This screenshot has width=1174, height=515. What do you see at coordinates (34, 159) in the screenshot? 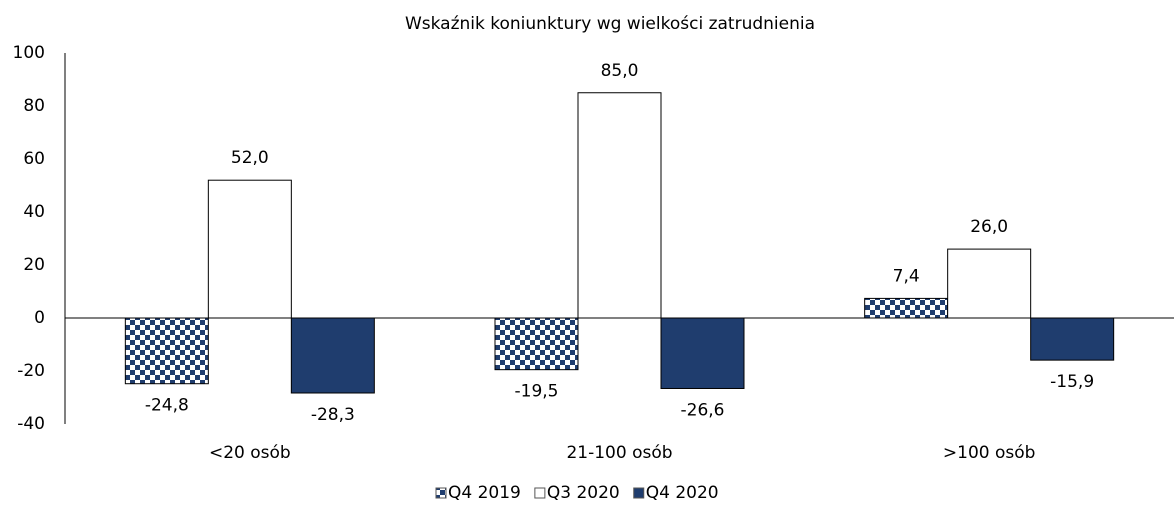
I see `y-tick-label: 60` at bounding box center [34, 159].